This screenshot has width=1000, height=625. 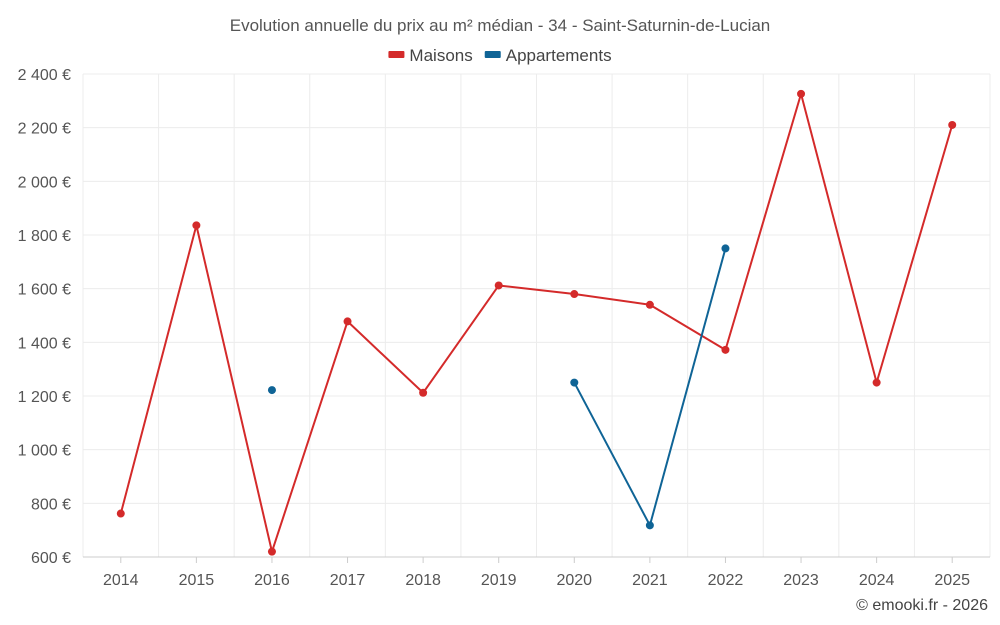 What do you see at coordinates (44, 397) in the screenshot?
I see `y-tick-label: 1 200 €` at bounding box center [44, 397].